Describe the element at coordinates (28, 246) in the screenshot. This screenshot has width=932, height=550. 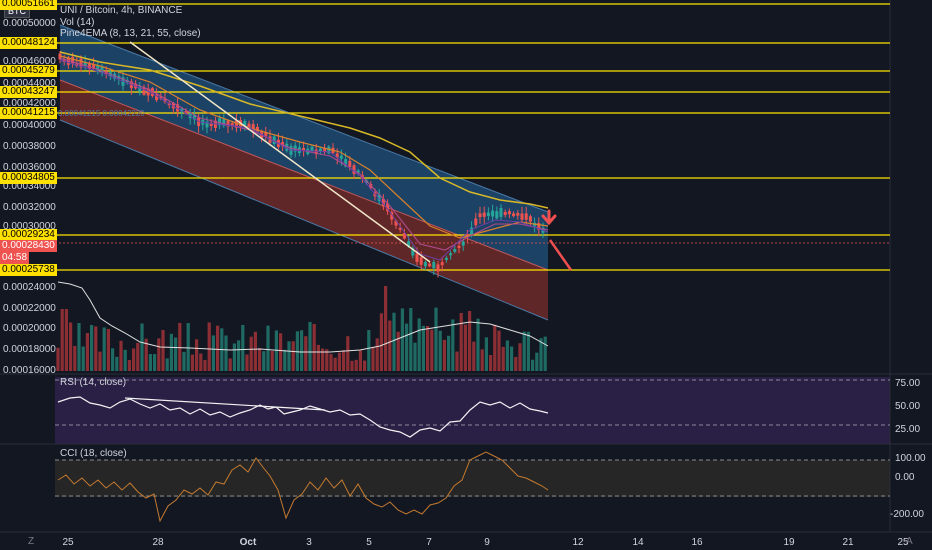
I see `current-price-tag: 0.00028430` at that location.